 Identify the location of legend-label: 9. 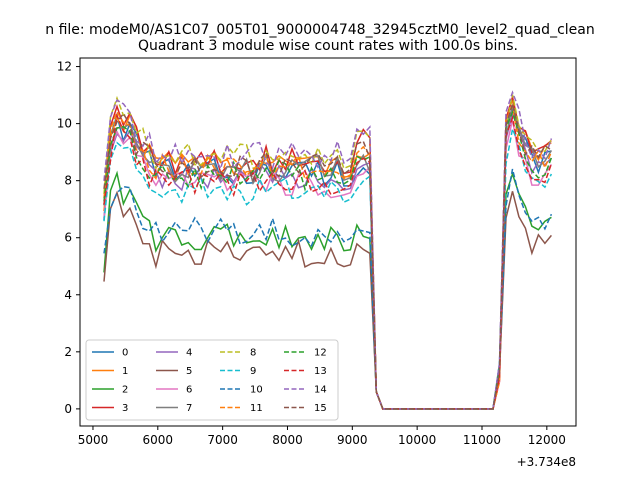
(253, 371).